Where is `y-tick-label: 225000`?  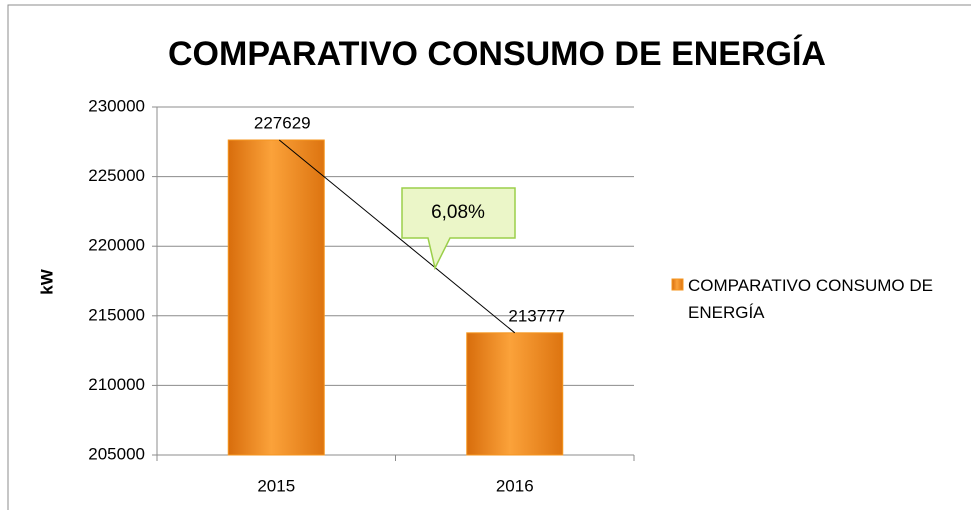
y-tick-label: 225000 is located at coordinates (116, 175).